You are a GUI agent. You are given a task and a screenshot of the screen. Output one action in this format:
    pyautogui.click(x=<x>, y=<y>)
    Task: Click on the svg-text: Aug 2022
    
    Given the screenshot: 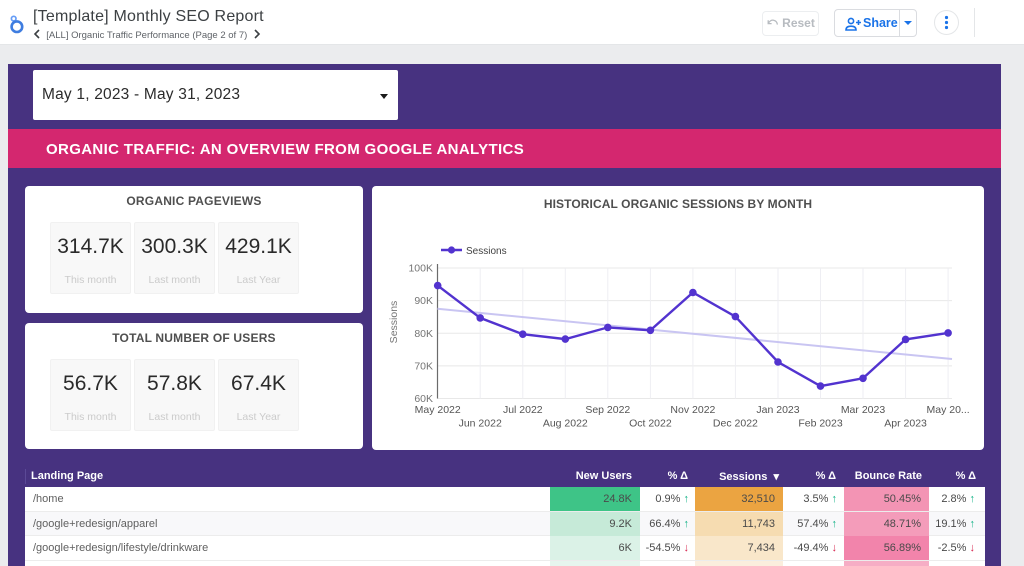 What is the action you would take?
    pyautogui.click(x=565, y=424)
    